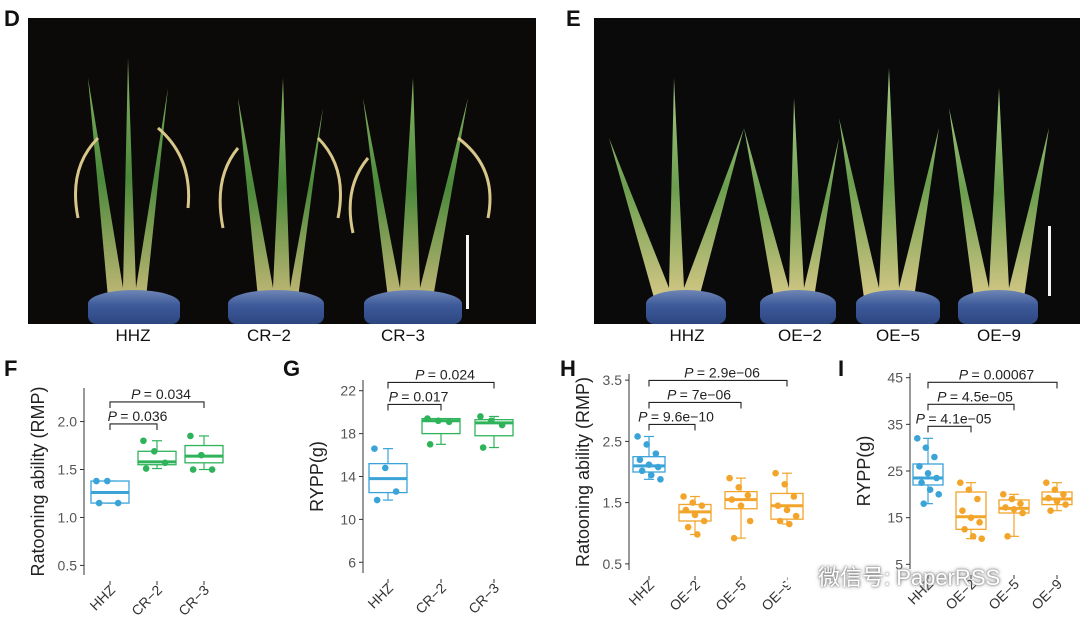  I want to click on watermark: 微信号: PaperRSS, so click(884, 576).